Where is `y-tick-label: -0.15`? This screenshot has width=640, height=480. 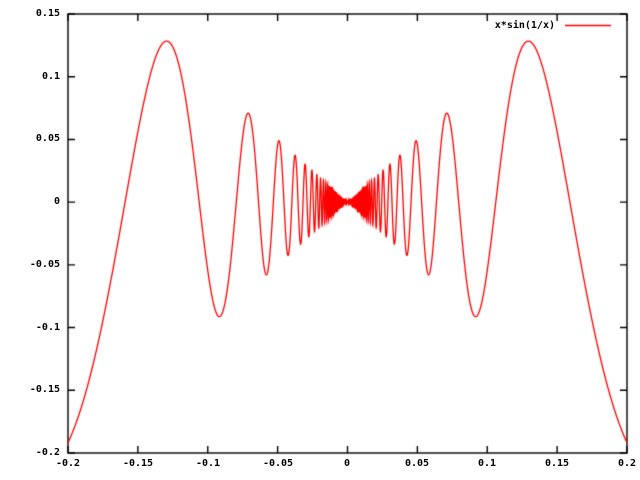 y-tick-label: -0.15 is located at coordinates (44, 389).